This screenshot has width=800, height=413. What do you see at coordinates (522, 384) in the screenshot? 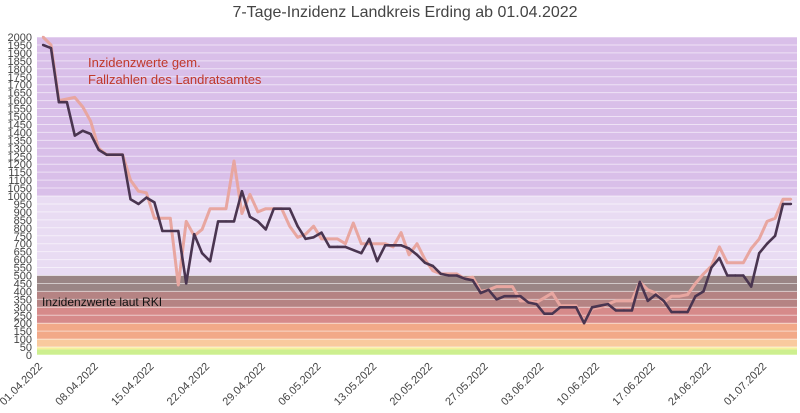
I see `x-tick-9: 03.06.2022` at bounding box center [522, 384].